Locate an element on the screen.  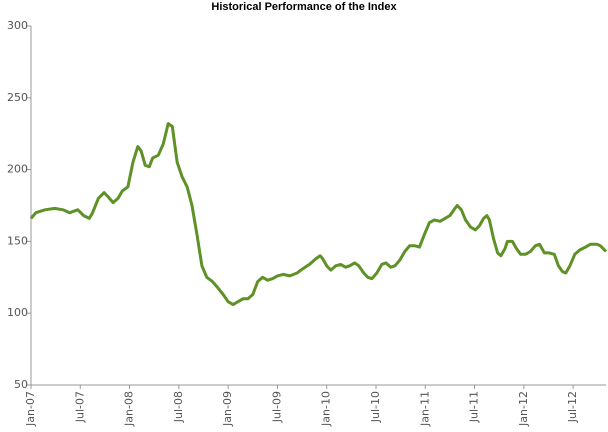
x-tick-label: Jul-11 is located at coordinates (474, 407).